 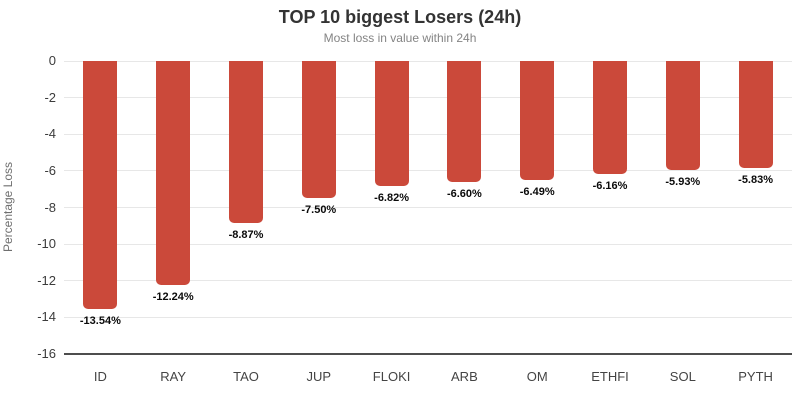 I want to click on x-tick-label-floki: FLOKI, so click(x=391, y=376).